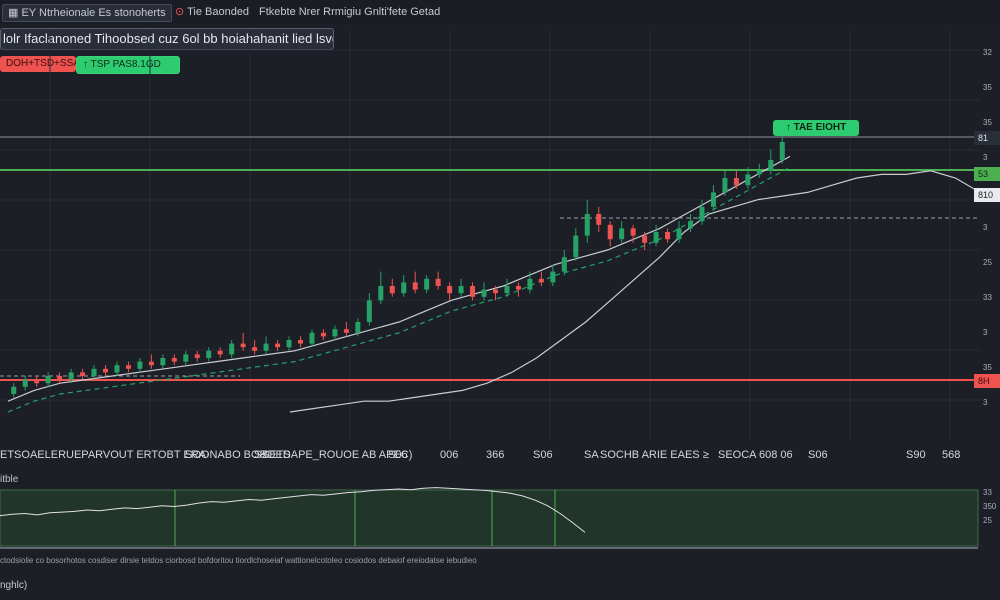  I want to click on ticker-segment: SOONABO BORDED, so click(238, 455).